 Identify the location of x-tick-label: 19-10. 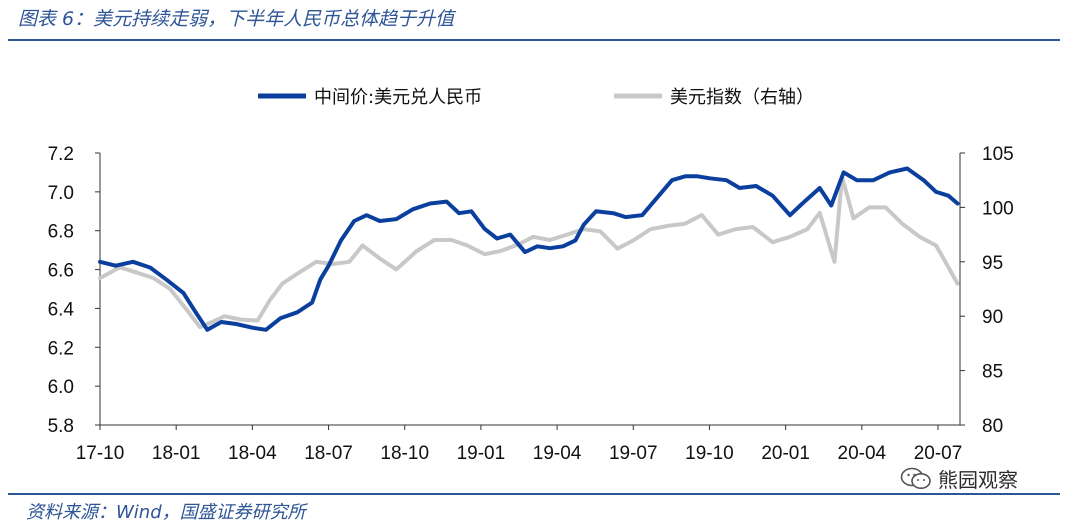
(709, 453).